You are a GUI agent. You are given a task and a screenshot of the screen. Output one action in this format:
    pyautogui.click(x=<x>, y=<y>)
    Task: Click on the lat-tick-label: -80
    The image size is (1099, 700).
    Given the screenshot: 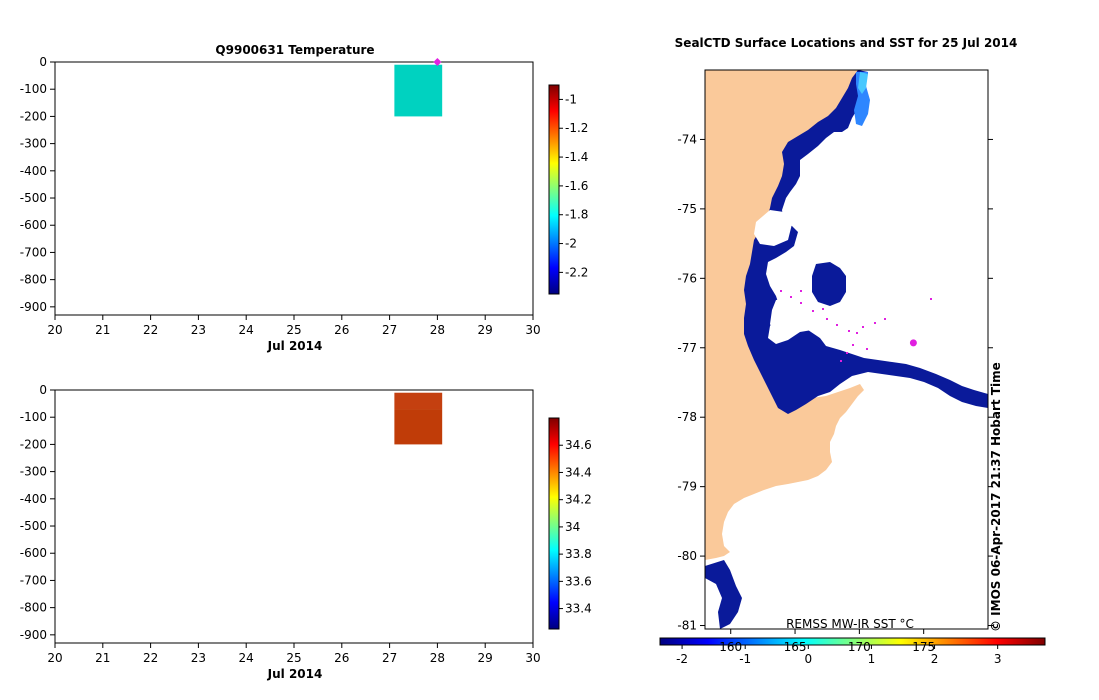 What is the action you would take?
    pyautogui.click(x=687, y=556)
    